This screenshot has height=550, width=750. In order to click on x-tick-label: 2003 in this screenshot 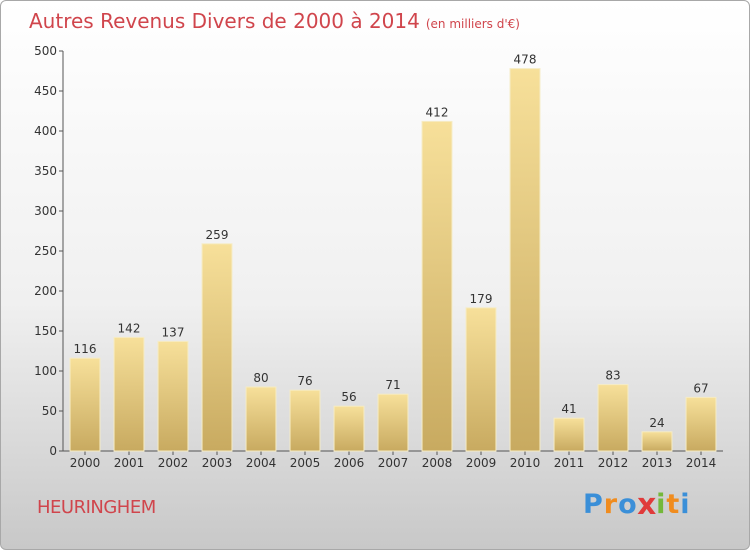, I will do `click(217, 463)`.